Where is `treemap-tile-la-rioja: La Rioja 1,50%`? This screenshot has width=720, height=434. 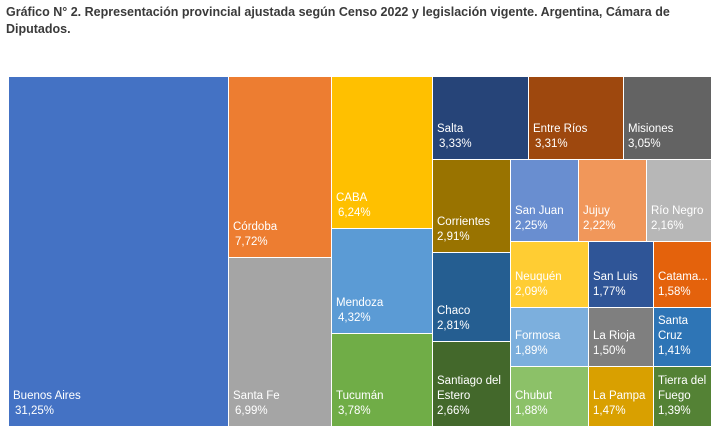 treemap-tile-la-rioja: La Rioja 1,50% is located at coordinates (621, 337).